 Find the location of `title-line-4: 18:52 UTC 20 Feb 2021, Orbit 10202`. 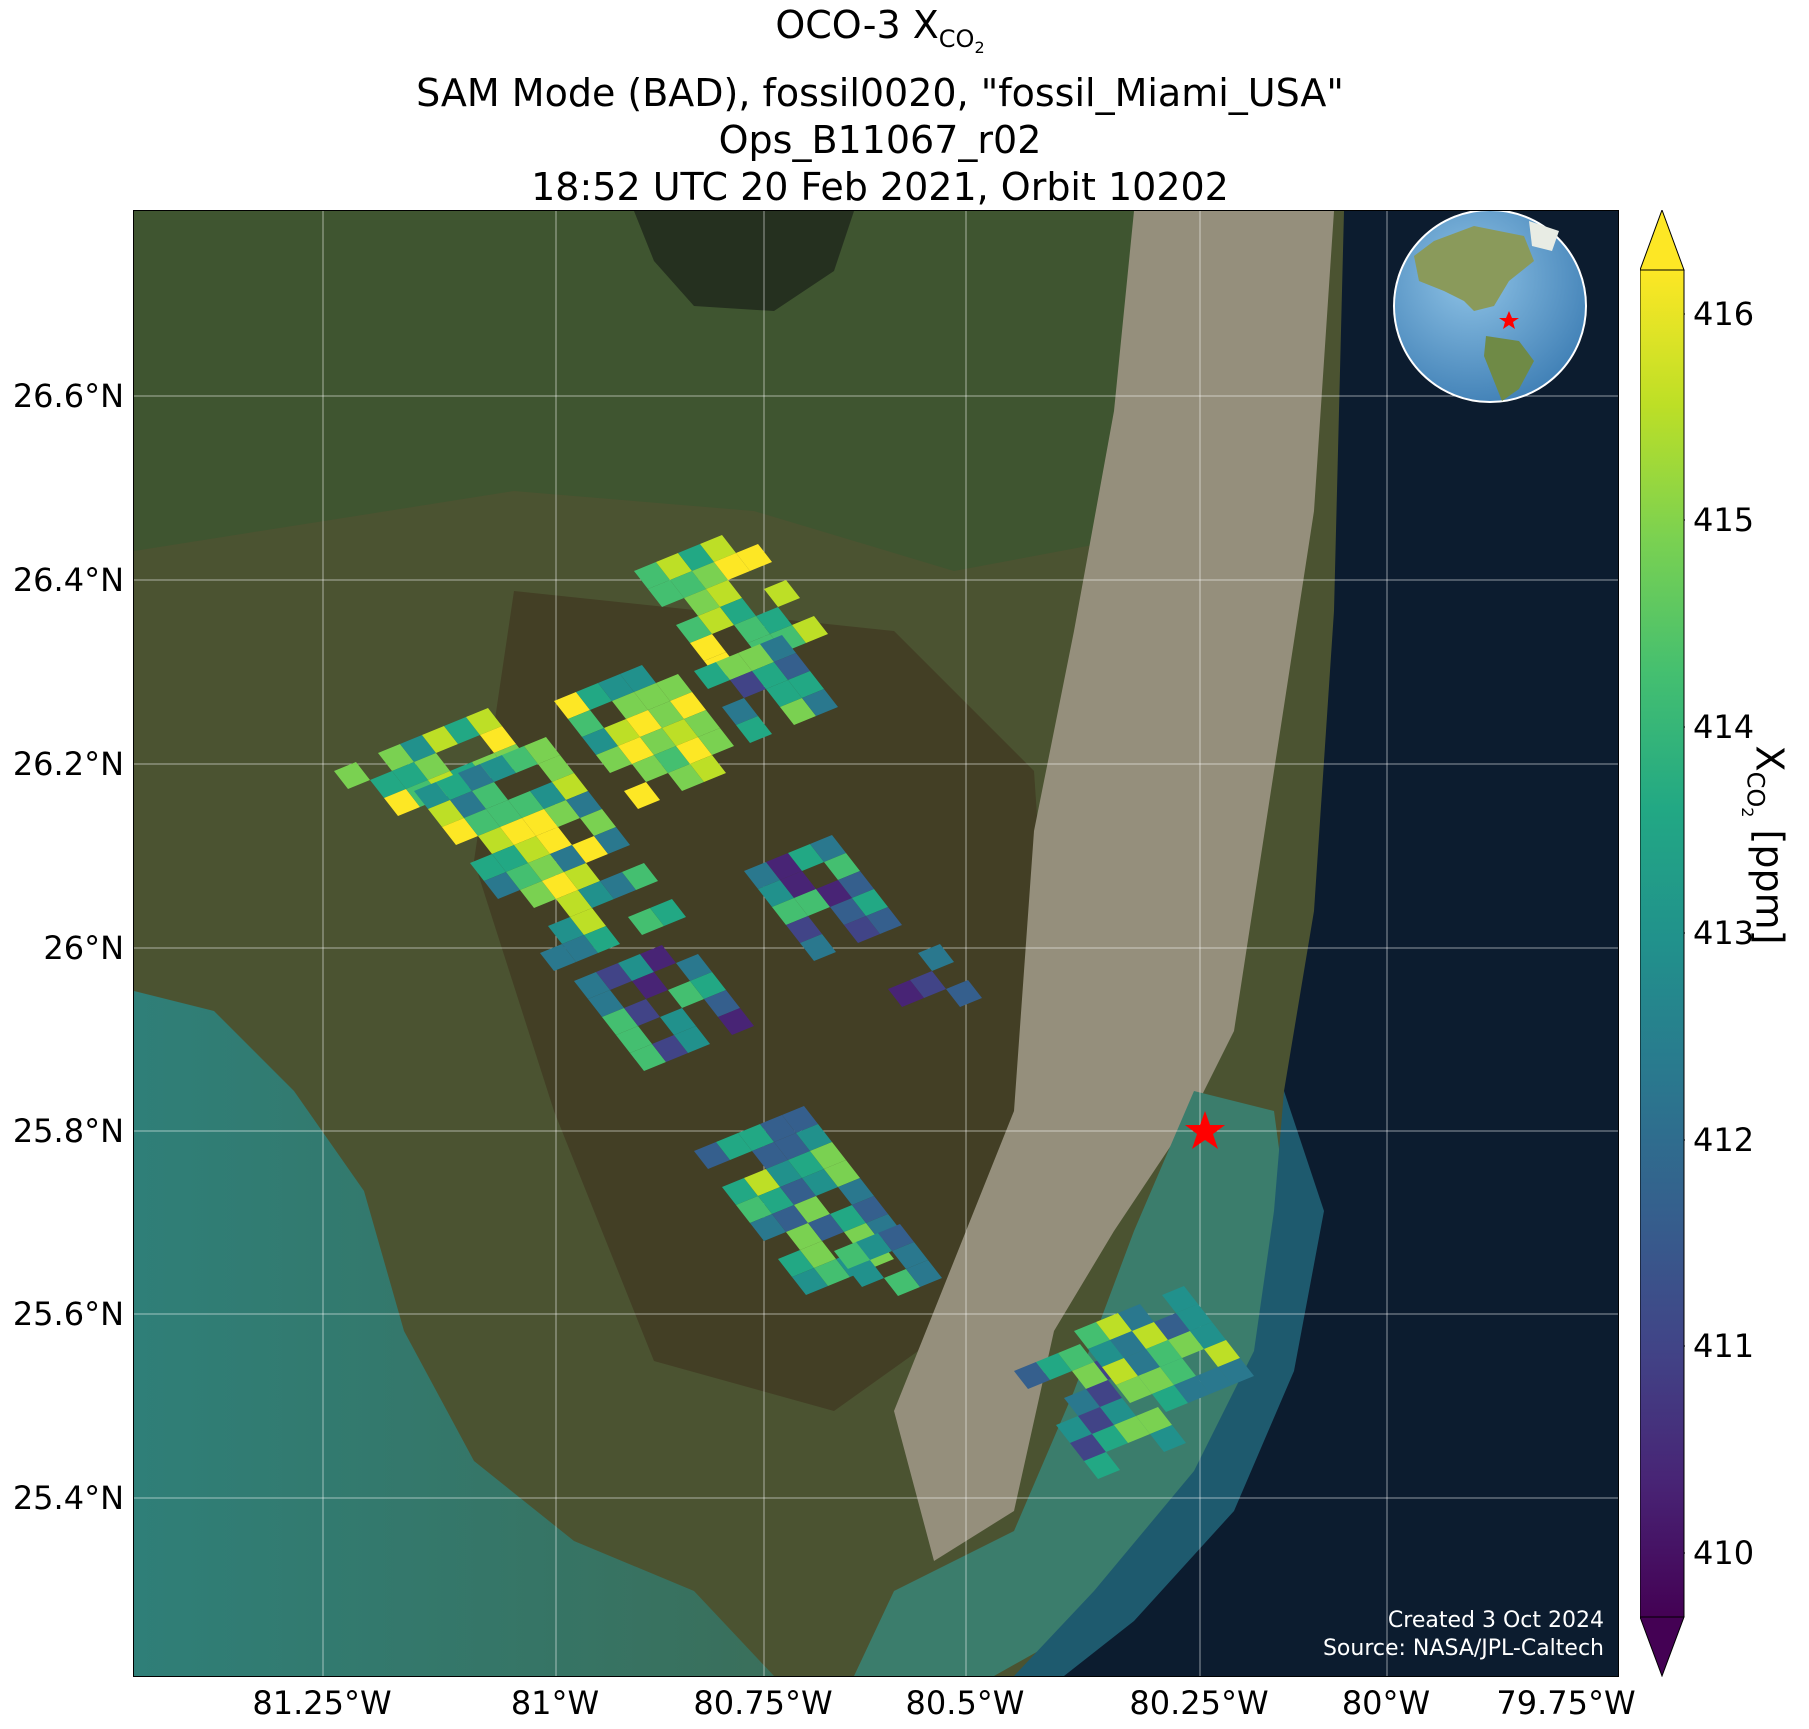

title-line-4: 18:52 UTC 20 Feb 2021, Orbit 10202 is located at coordinates (880, 187).